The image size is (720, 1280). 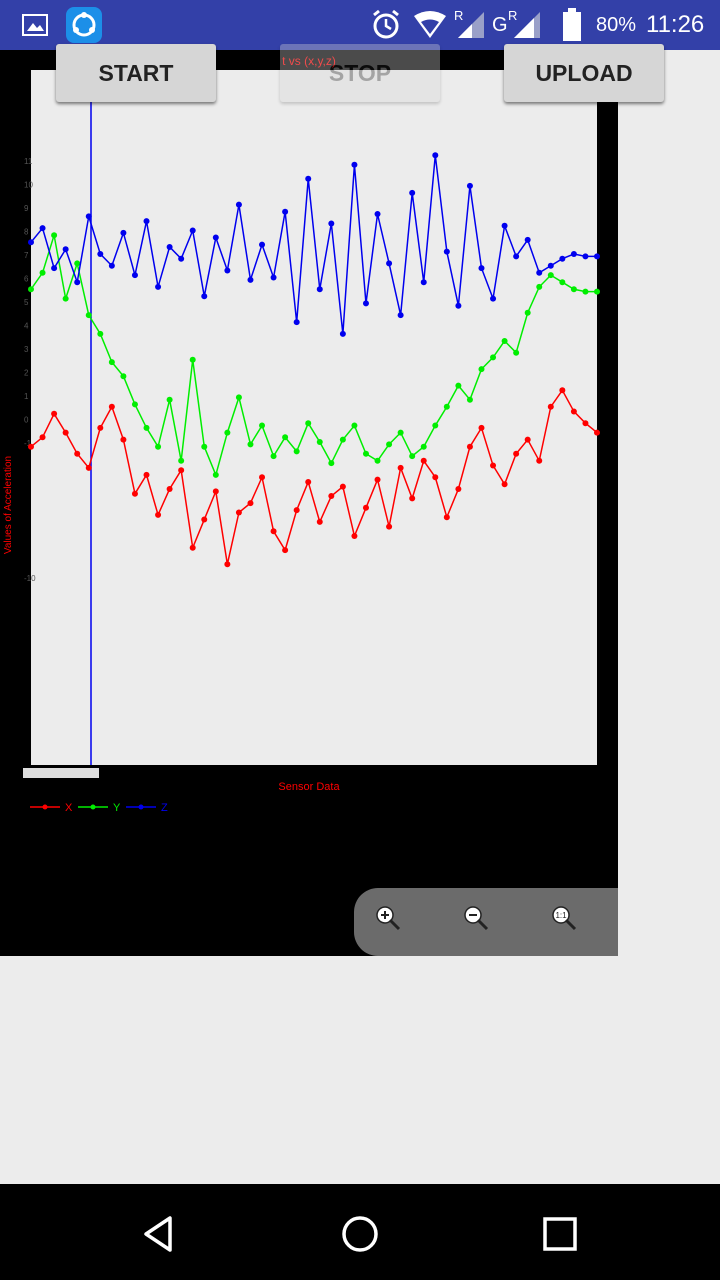 What do you see at coordinates (675, 24) in the screenshot?
I see `clock: 11:26` at bounding box center [675, 24].